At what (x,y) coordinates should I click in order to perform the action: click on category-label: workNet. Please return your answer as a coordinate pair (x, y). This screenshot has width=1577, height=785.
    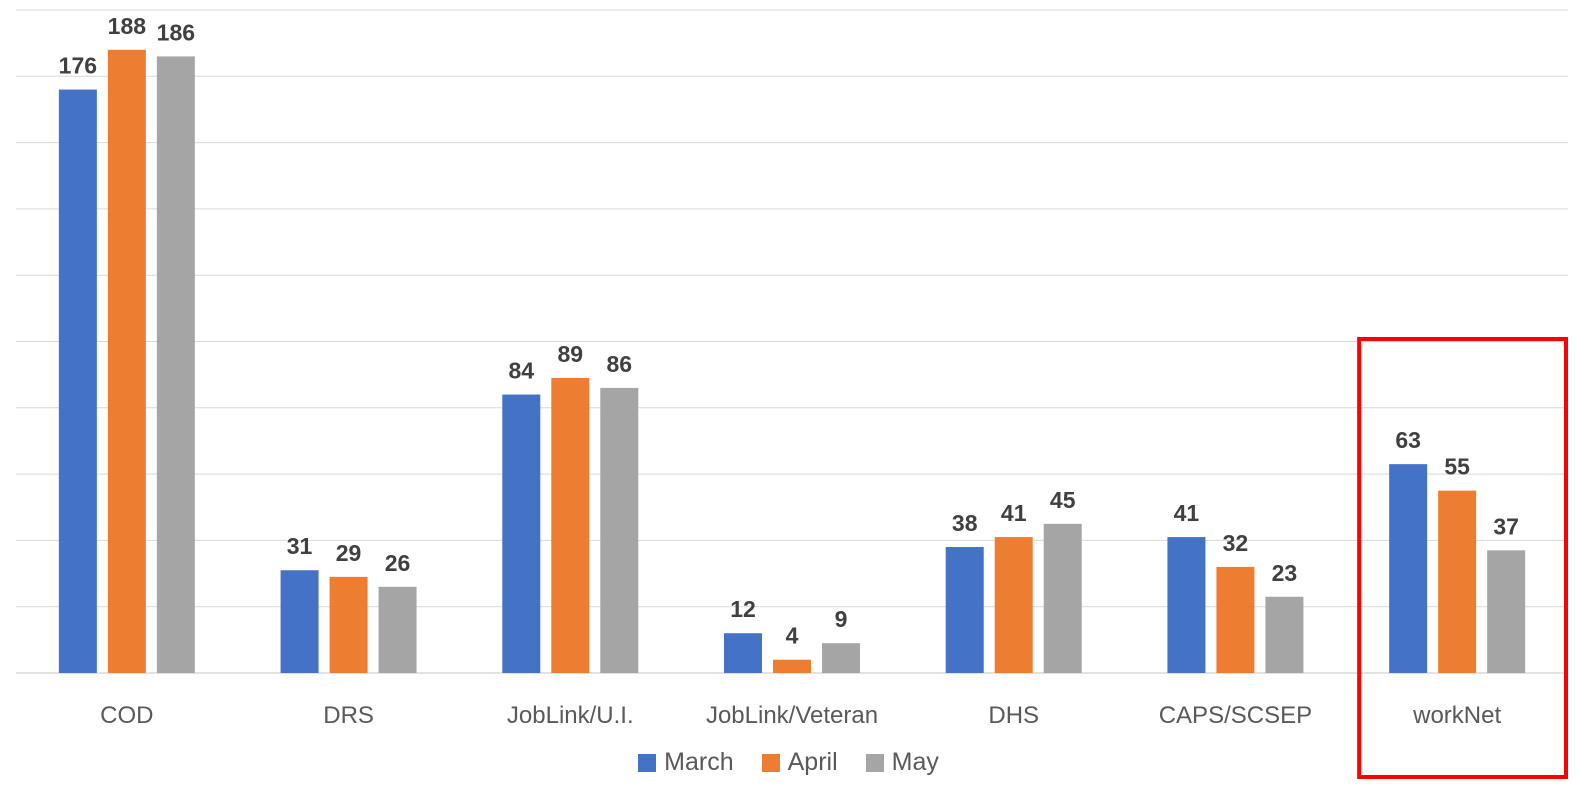
    Looking at the image, I should click on (1456, 715).